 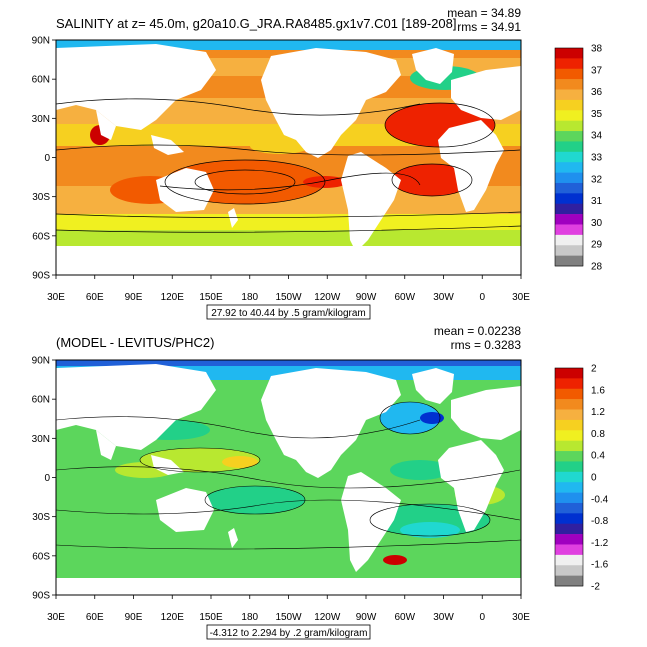 What do you see at coordinates (366, 297) in the screenshot?
I see `lon-tick-label: 90W` at bounding box center [366, 297].